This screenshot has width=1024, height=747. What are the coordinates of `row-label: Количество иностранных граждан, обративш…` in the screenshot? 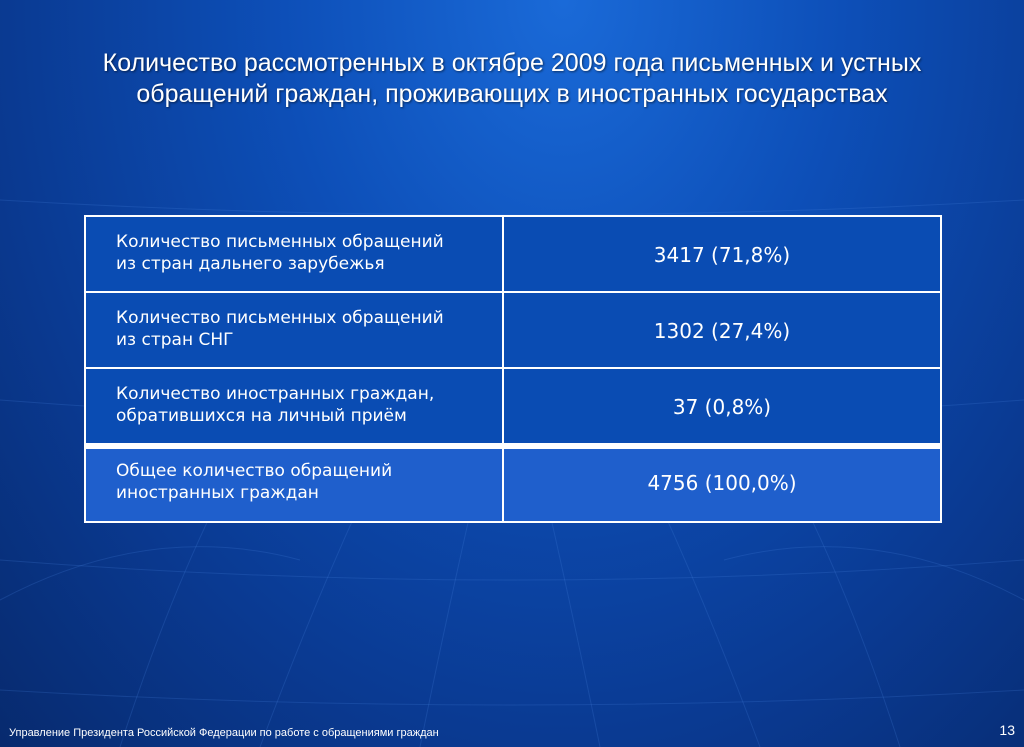 It's located at (295, 406).